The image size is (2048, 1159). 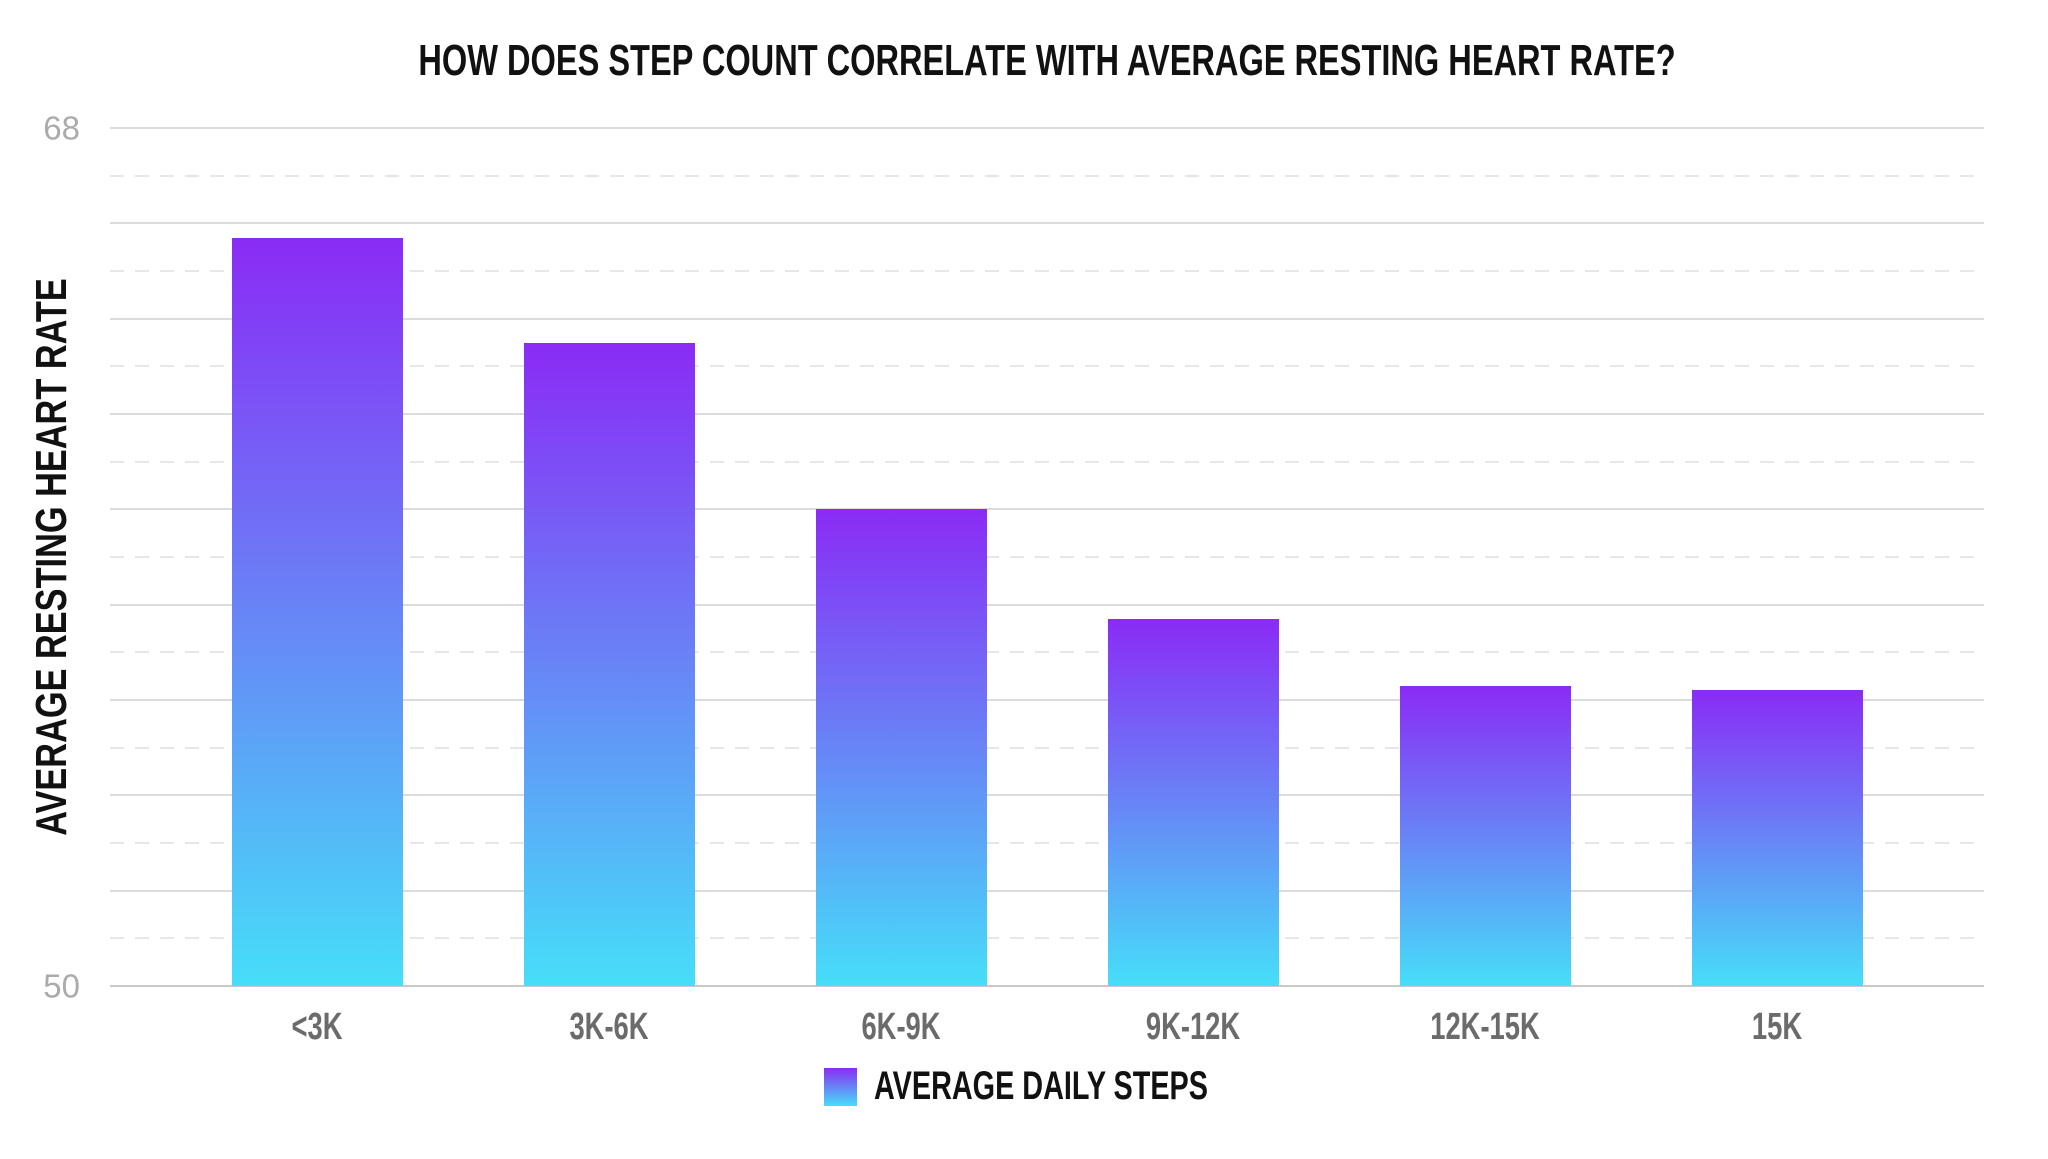 I want to click on x-tick-label-text: 12K-15K, so click(x=1485, y=1027).